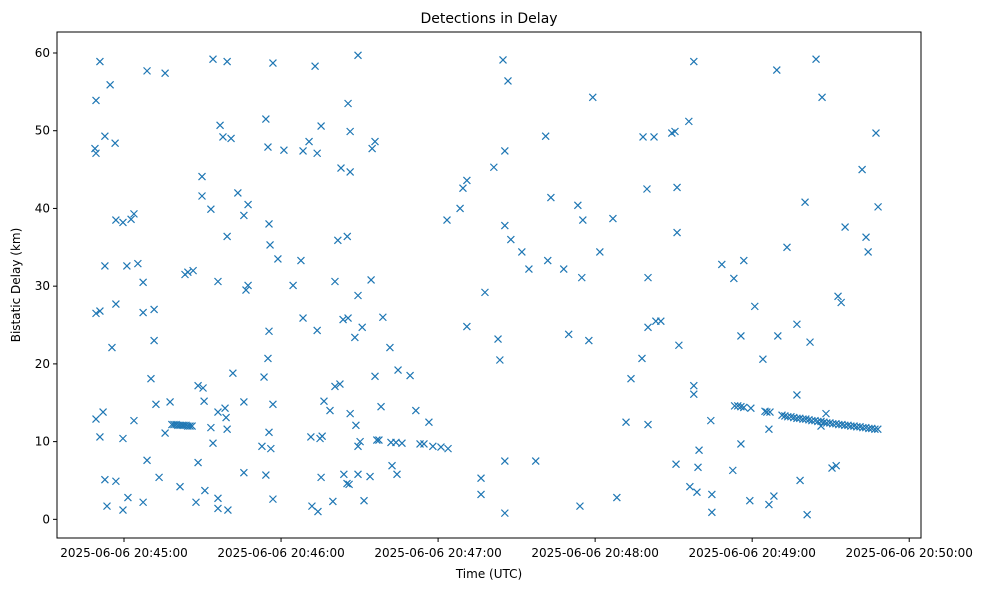 This screenshot has width=988, height=590. Describe the element at coordinates (123, 553) in the screenshot. I see `x-tick-label: 2025-06-06 20:45:00` at that location.